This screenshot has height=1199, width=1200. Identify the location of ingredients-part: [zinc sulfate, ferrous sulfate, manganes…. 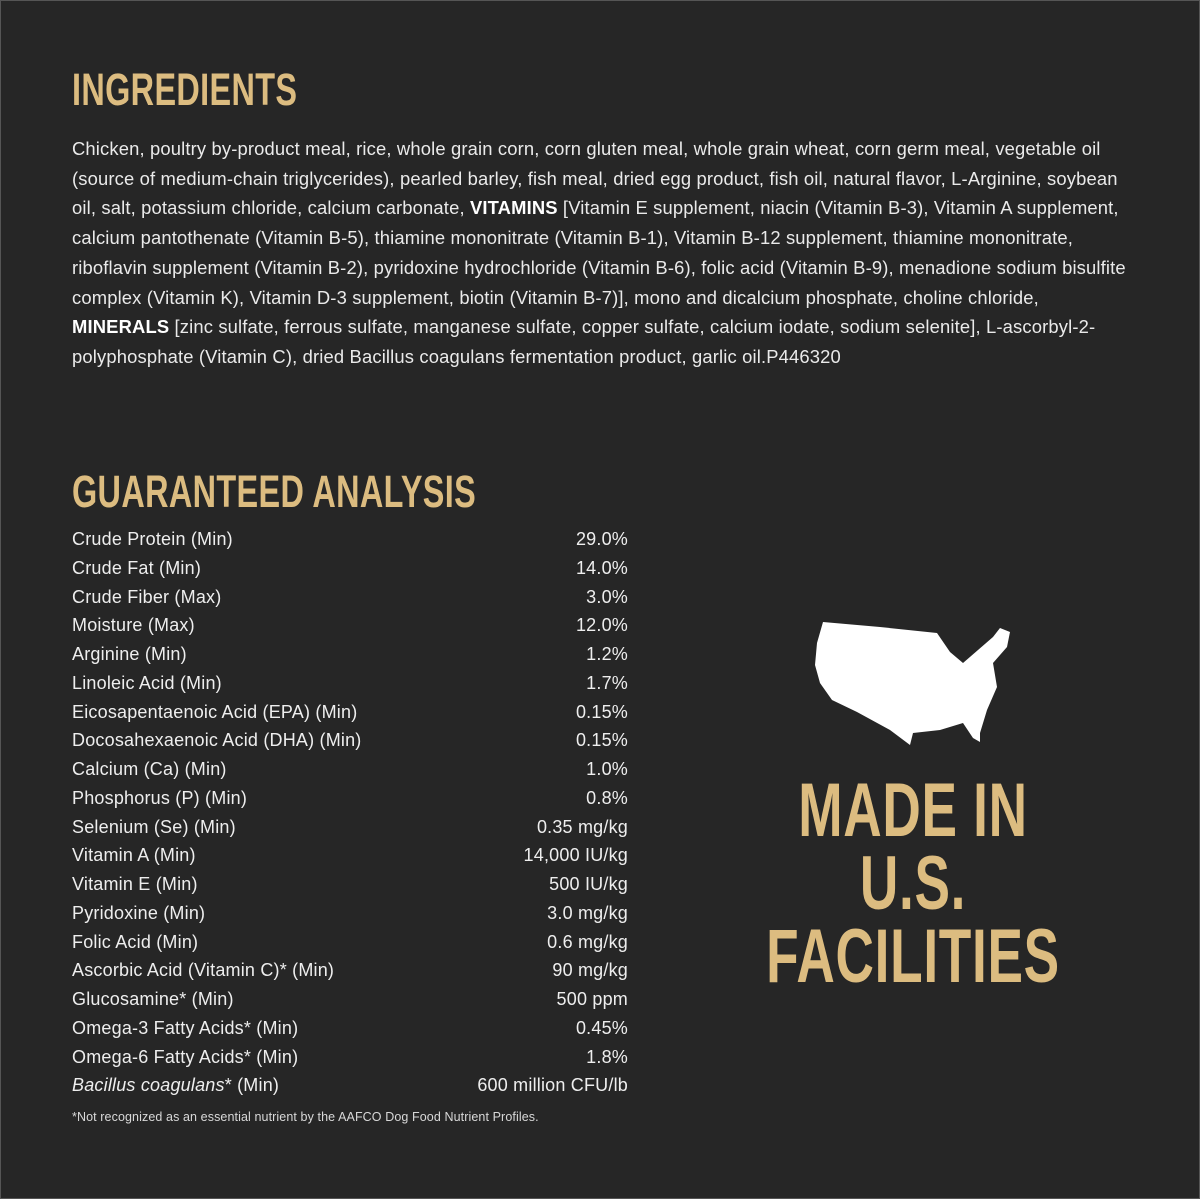
(584, 341).